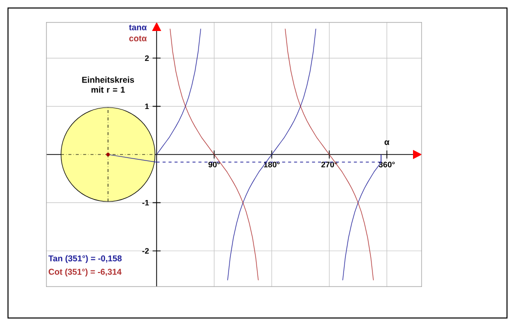  Describe the element at coordinates (108, 84) in the screenshot. I see `annotation: Einheitskreis mit r = 1` at that location.